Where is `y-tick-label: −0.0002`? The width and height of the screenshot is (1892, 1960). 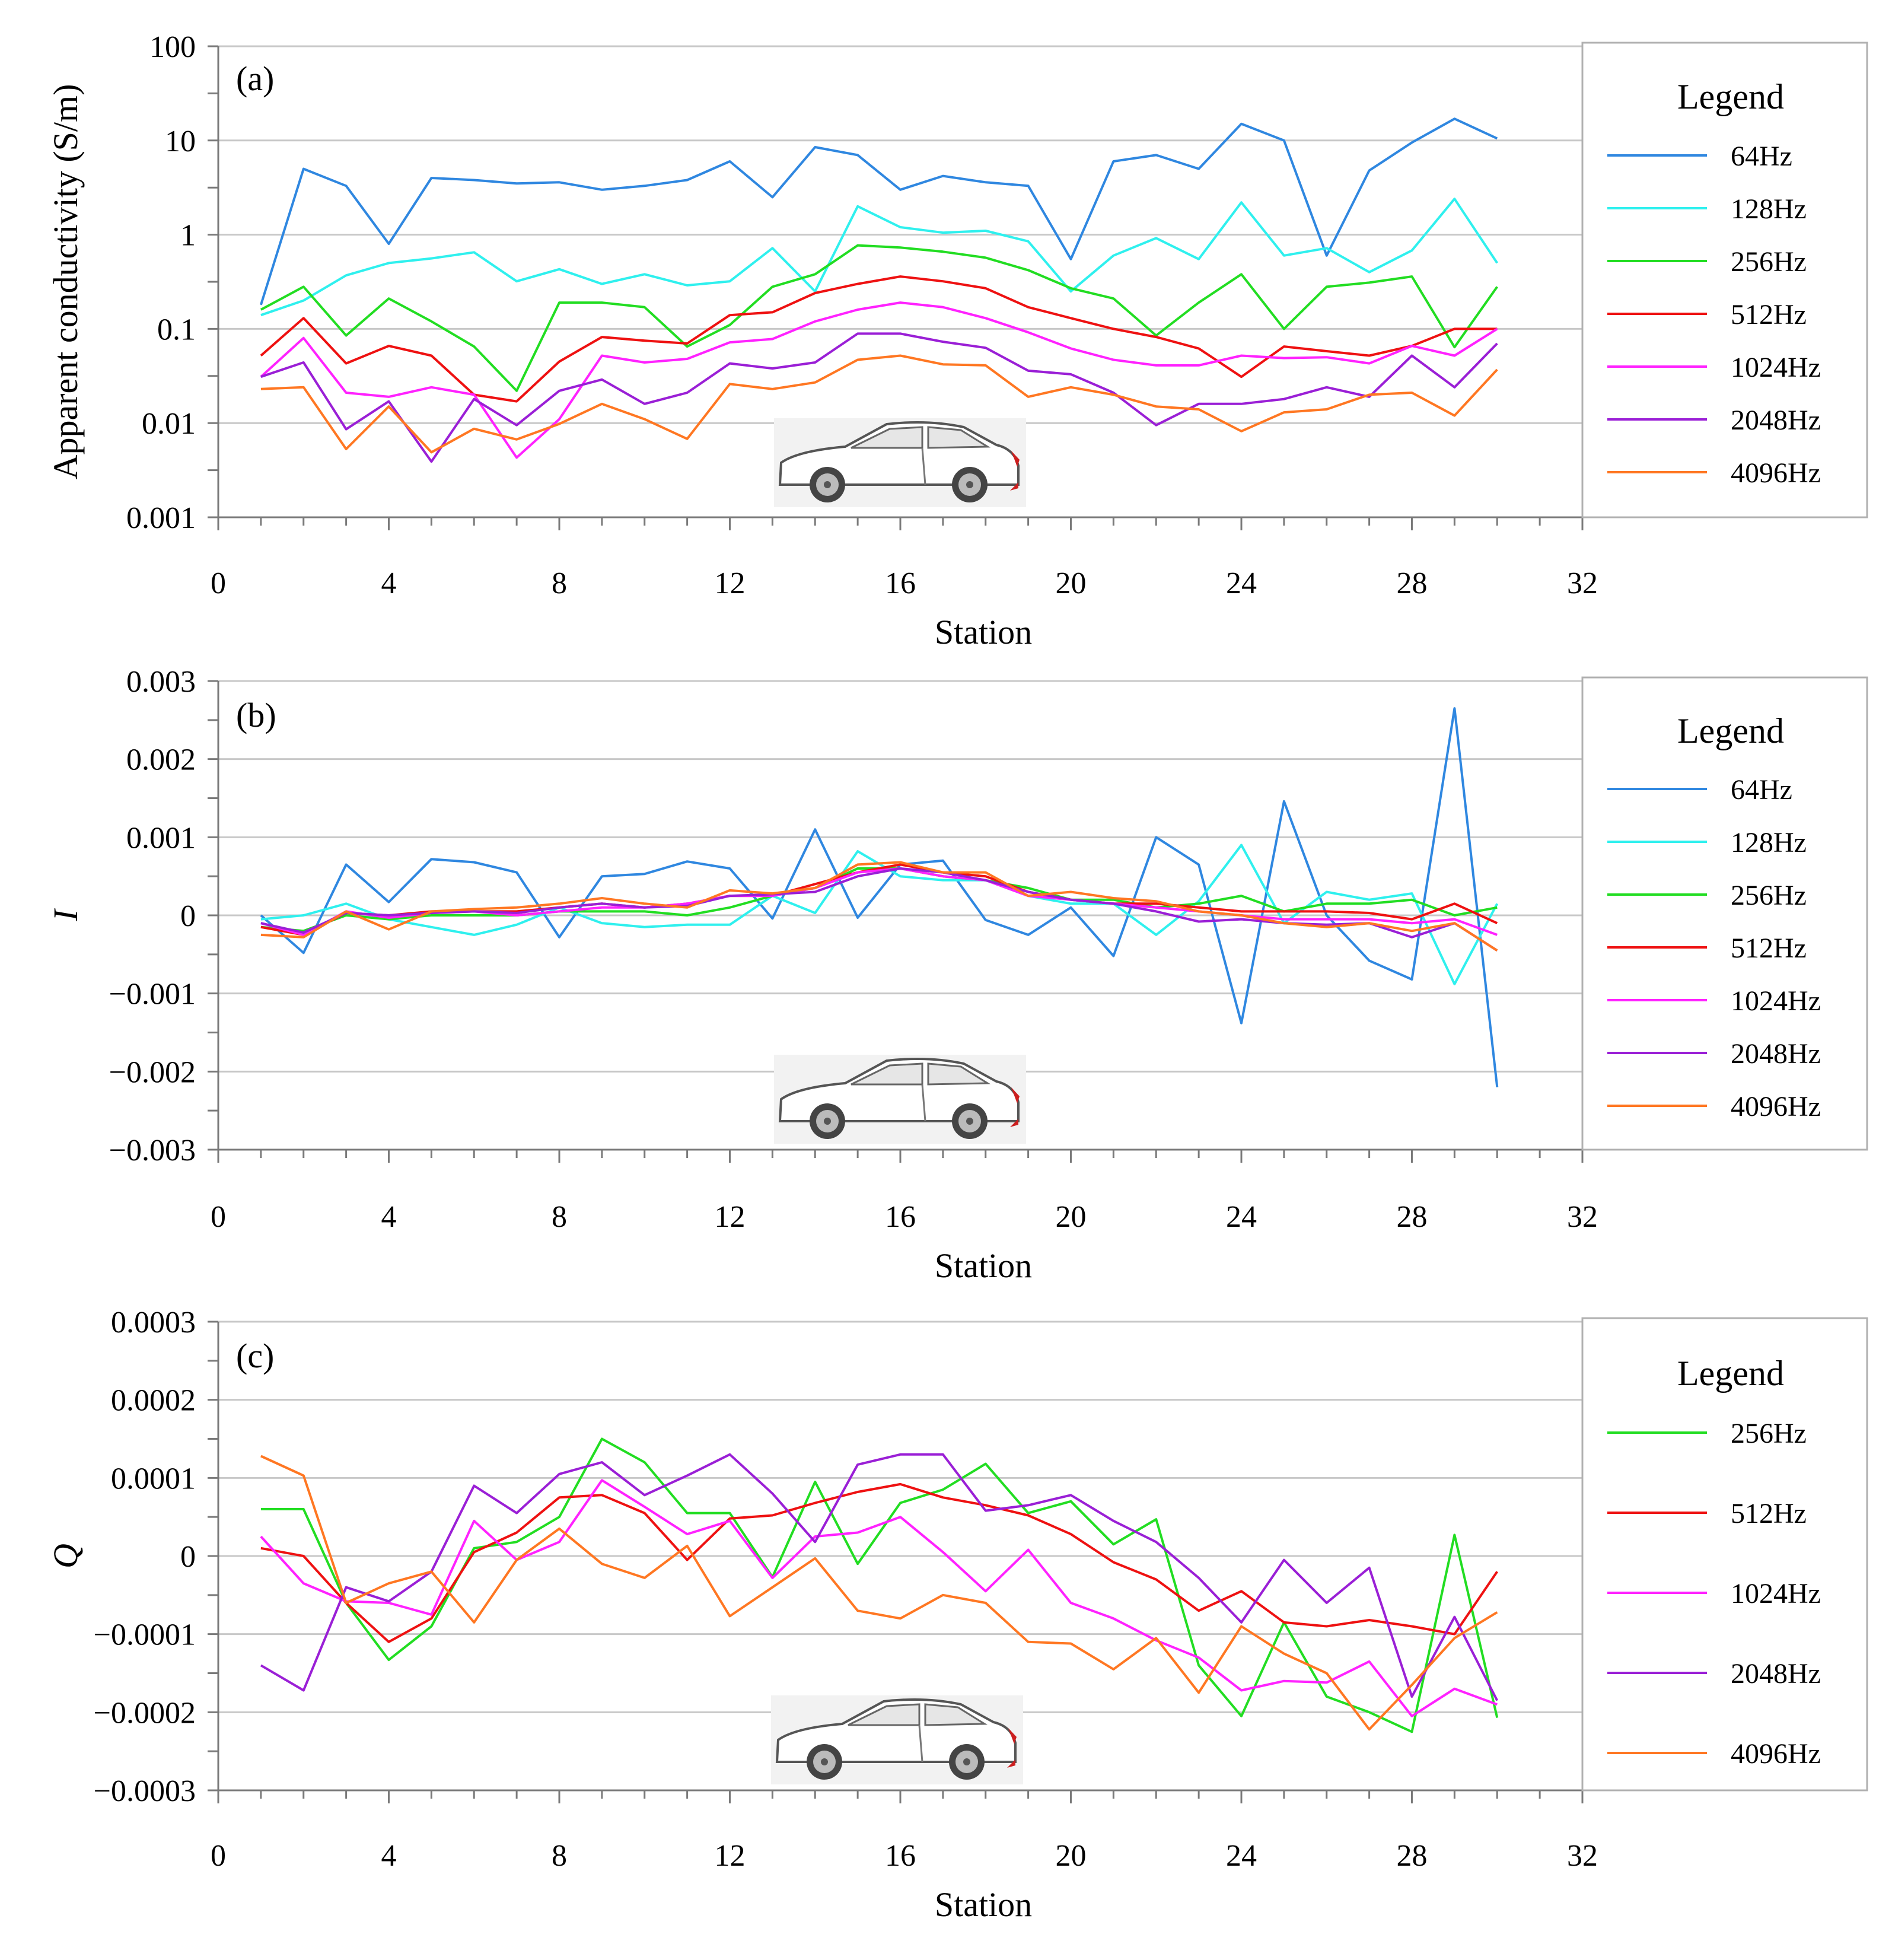
y-tick-label: −0.0002 is located at coordinates (145, 1713).